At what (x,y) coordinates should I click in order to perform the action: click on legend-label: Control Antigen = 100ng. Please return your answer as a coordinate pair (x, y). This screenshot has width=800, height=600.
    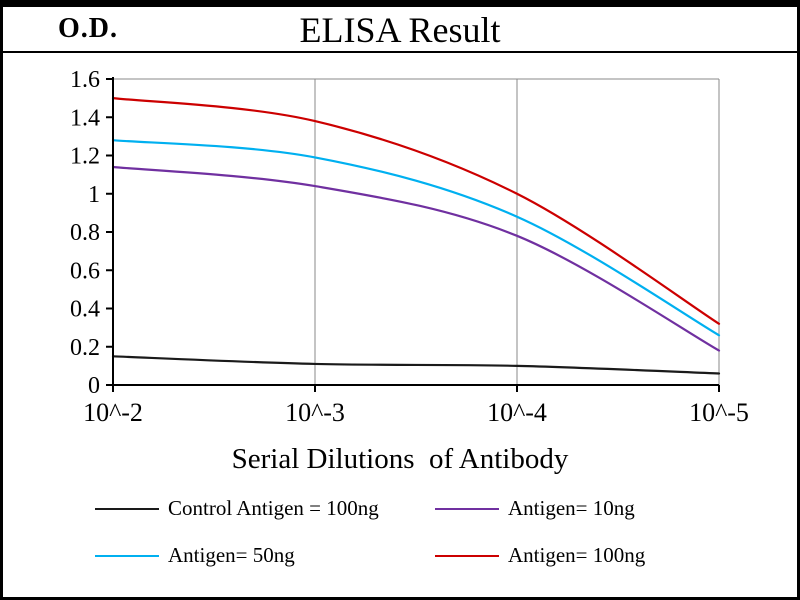
    Looking at the image, I should click on (273, 508).